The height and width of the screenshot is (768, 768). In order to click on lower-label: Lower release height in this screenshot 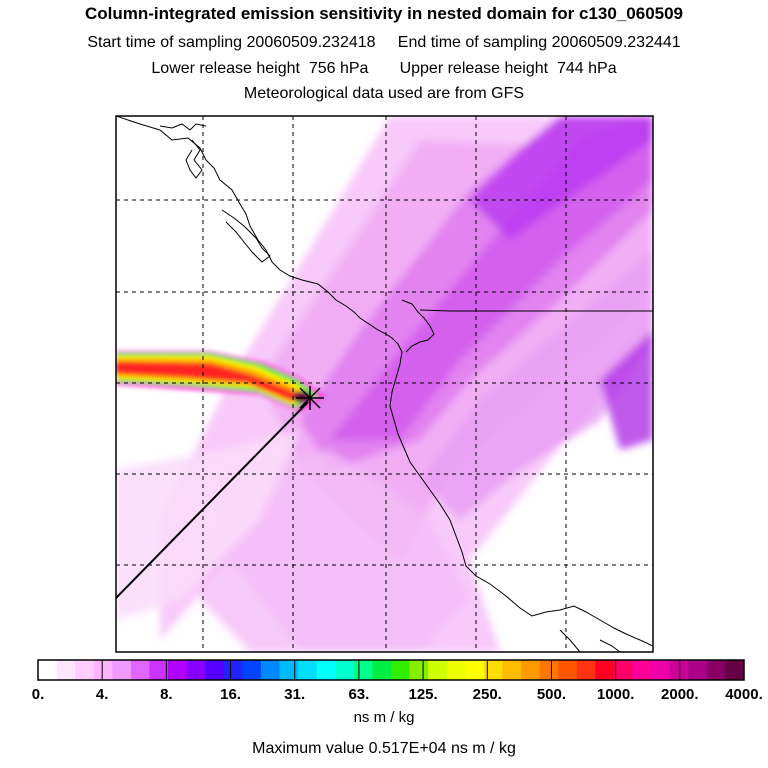, I will do `click(225, 68)`.